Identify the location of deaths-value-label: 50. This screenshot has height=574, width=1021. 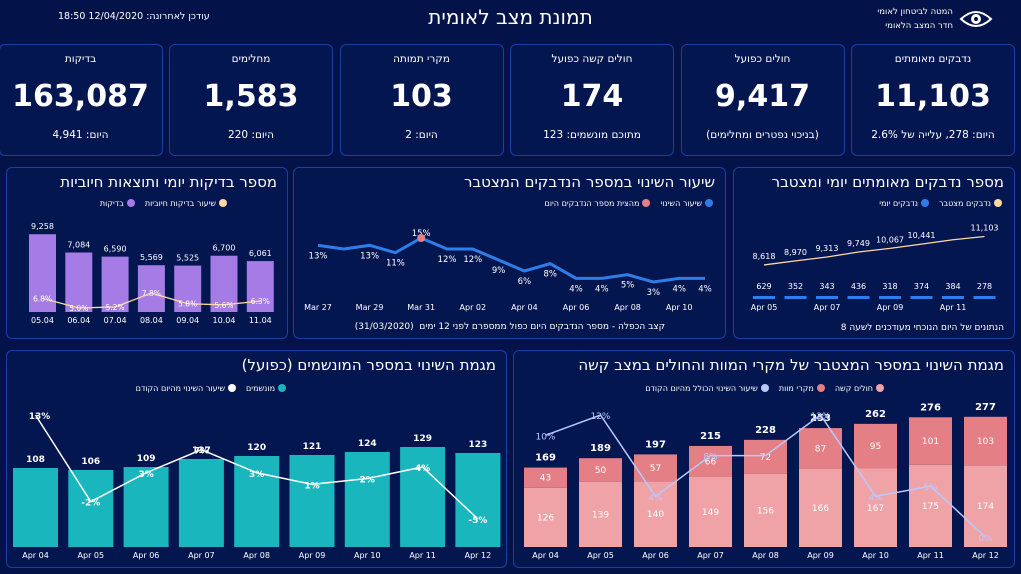
(601, 471).